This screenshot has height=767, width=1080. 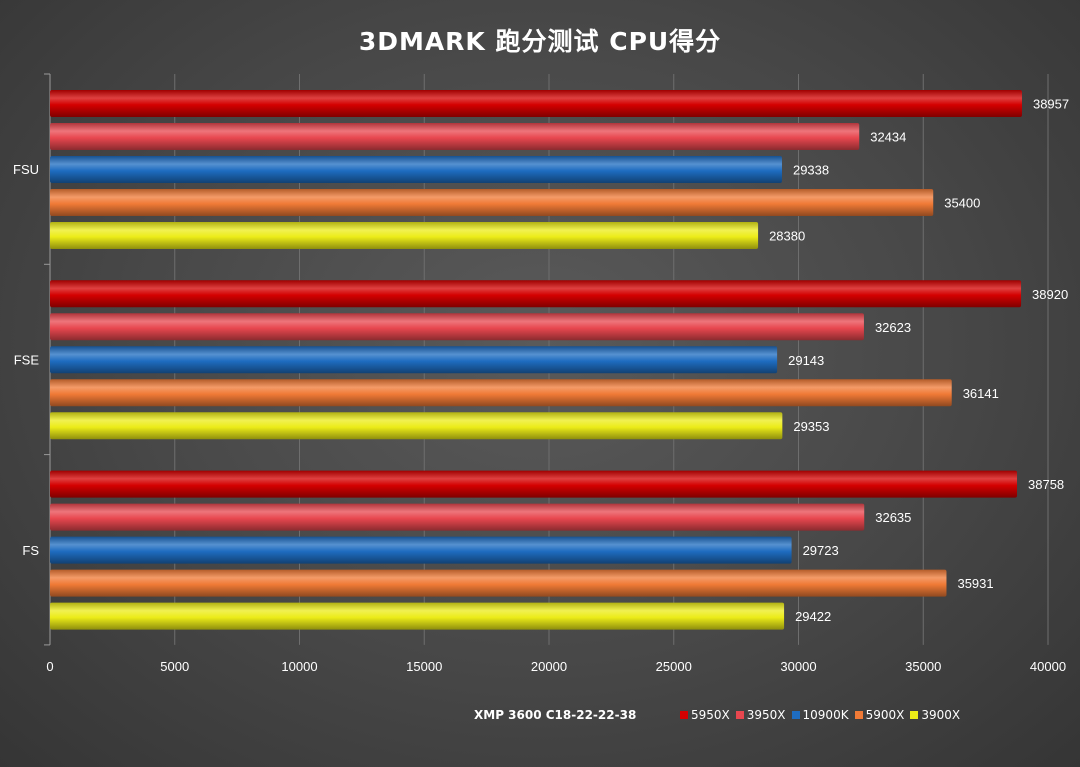 I want to click on data-label: 38758, so click(x=1046, y=484).